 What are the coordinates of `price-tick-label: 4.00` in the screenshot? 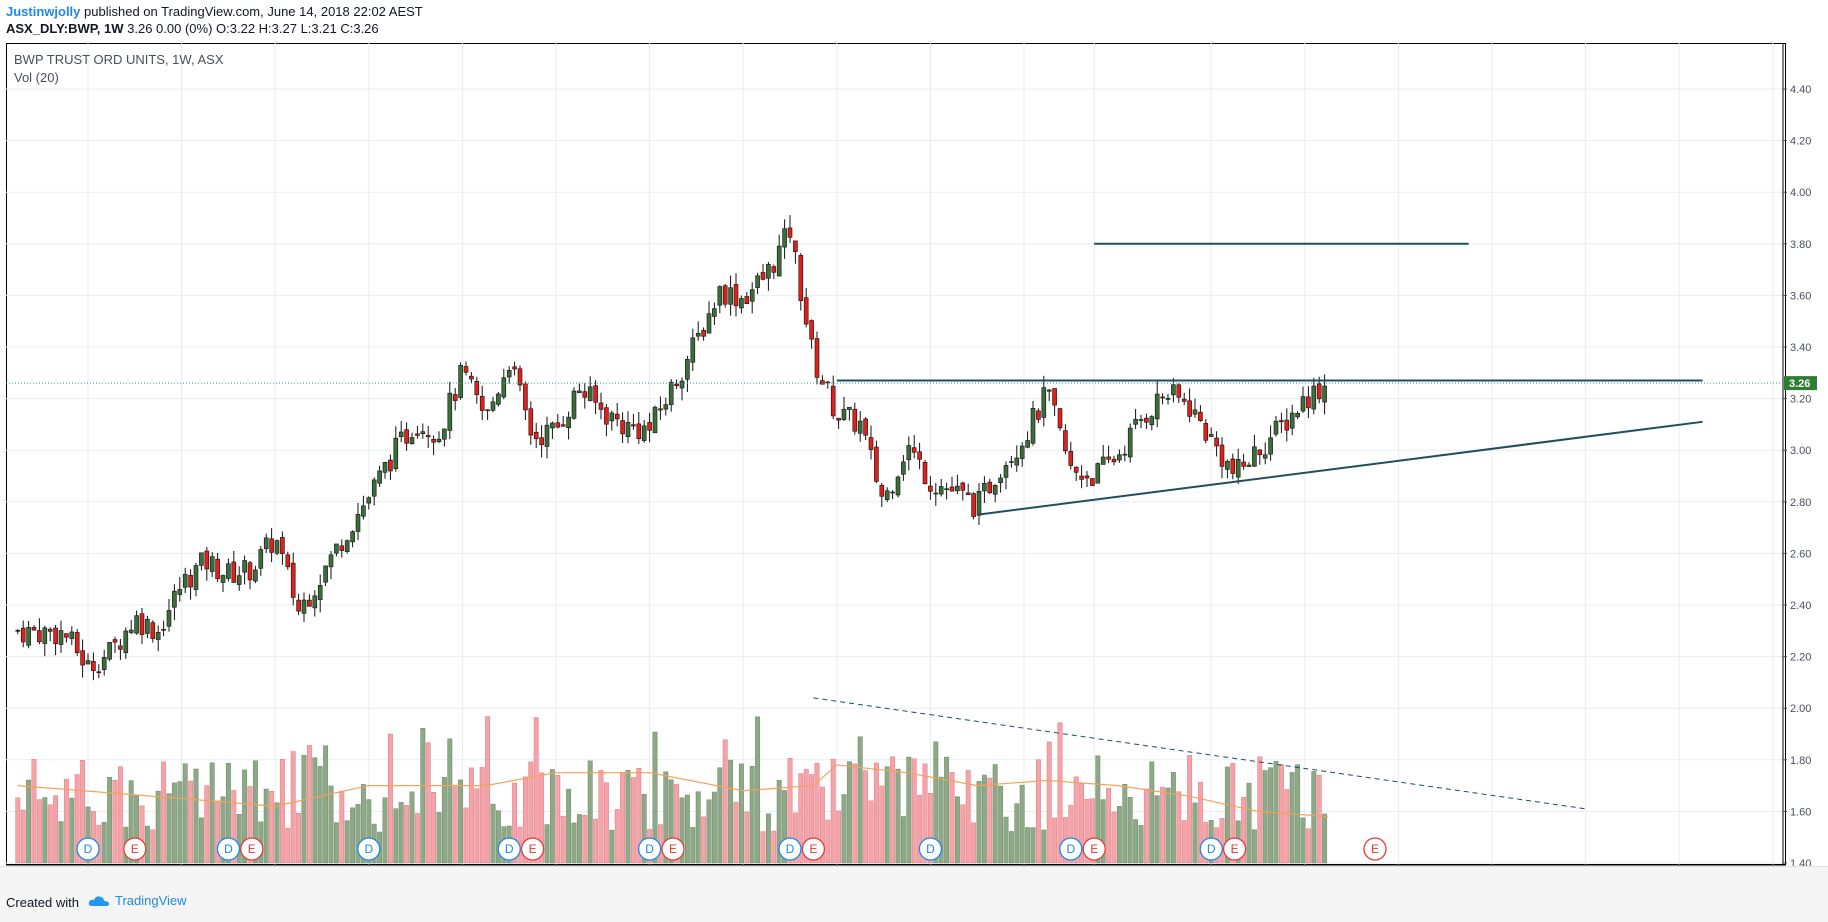 It's located at (1800, 193).